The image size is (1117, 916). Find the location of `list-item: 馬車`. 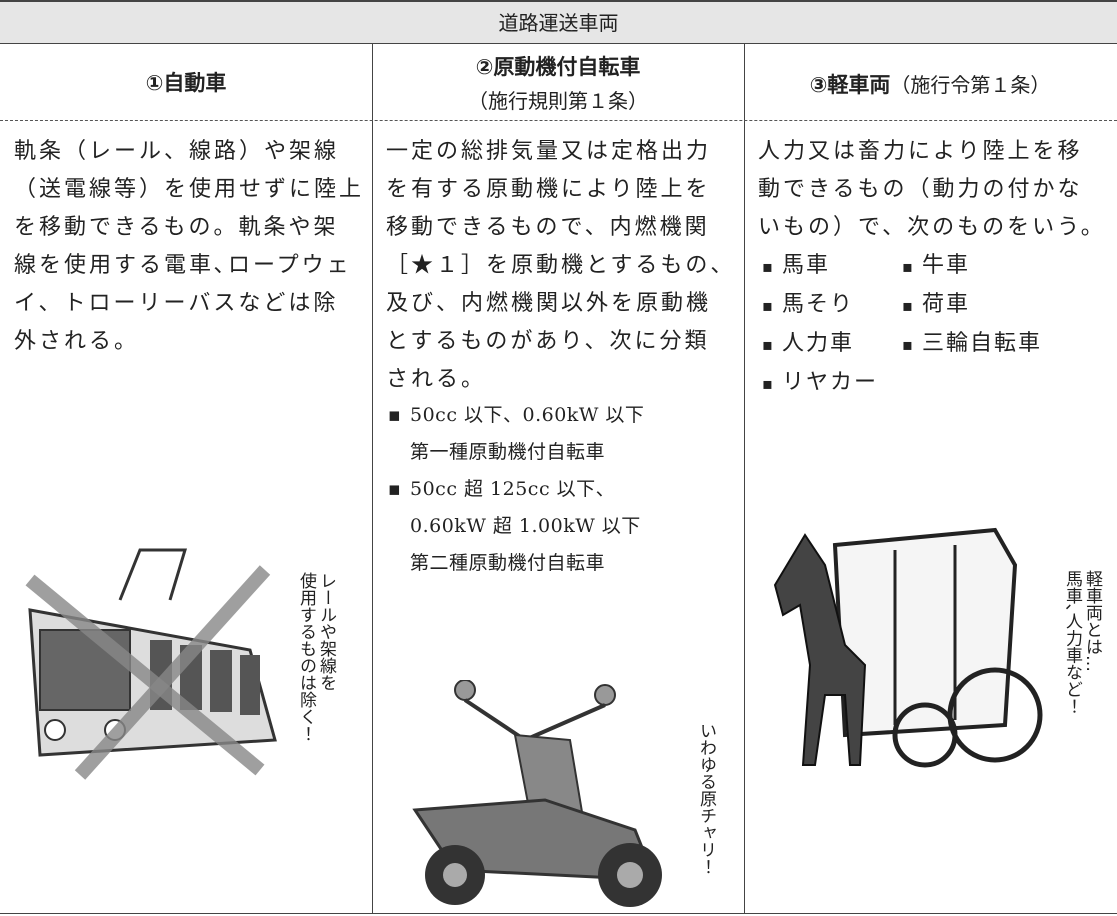

list-item: 馬車 is located at coordinates (832, 266).